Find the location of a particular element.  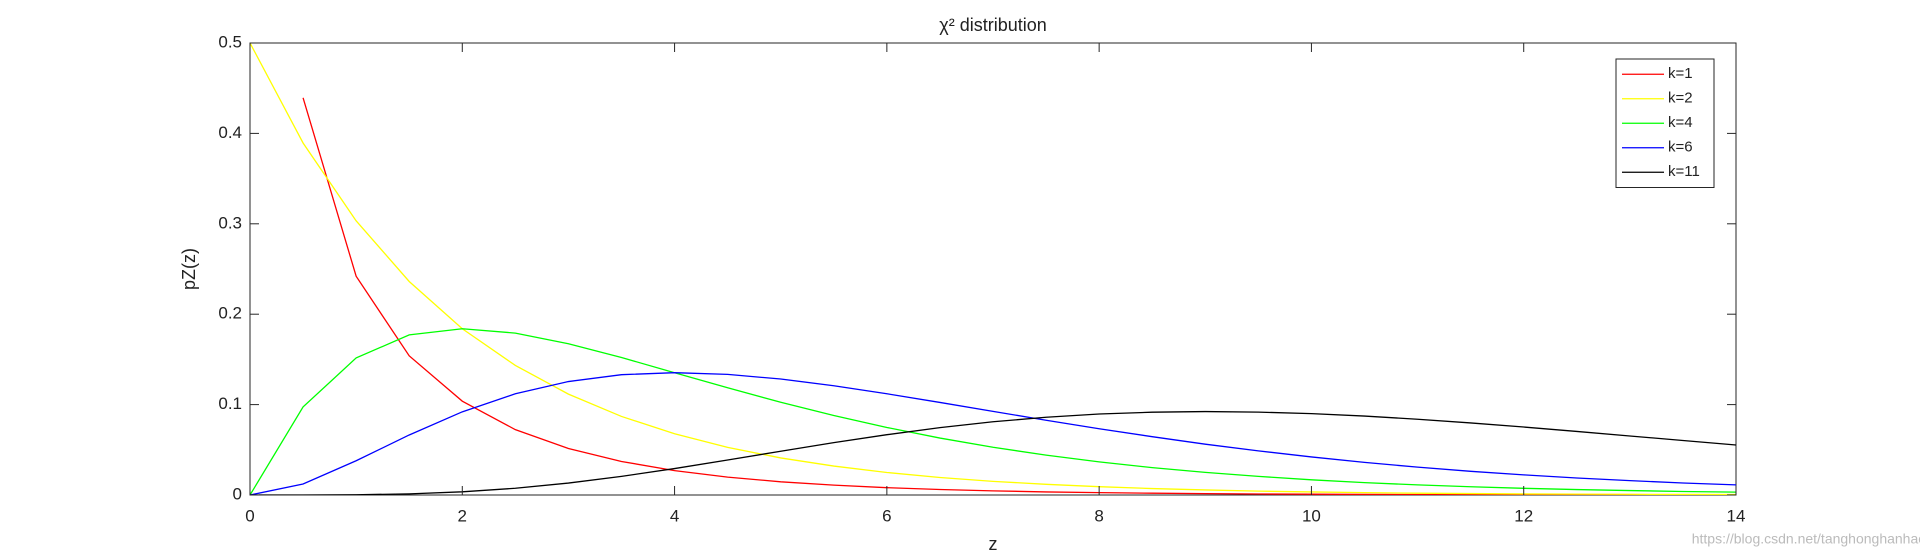

y-tick-label: 0.3 is located at coordinates (230, 222).